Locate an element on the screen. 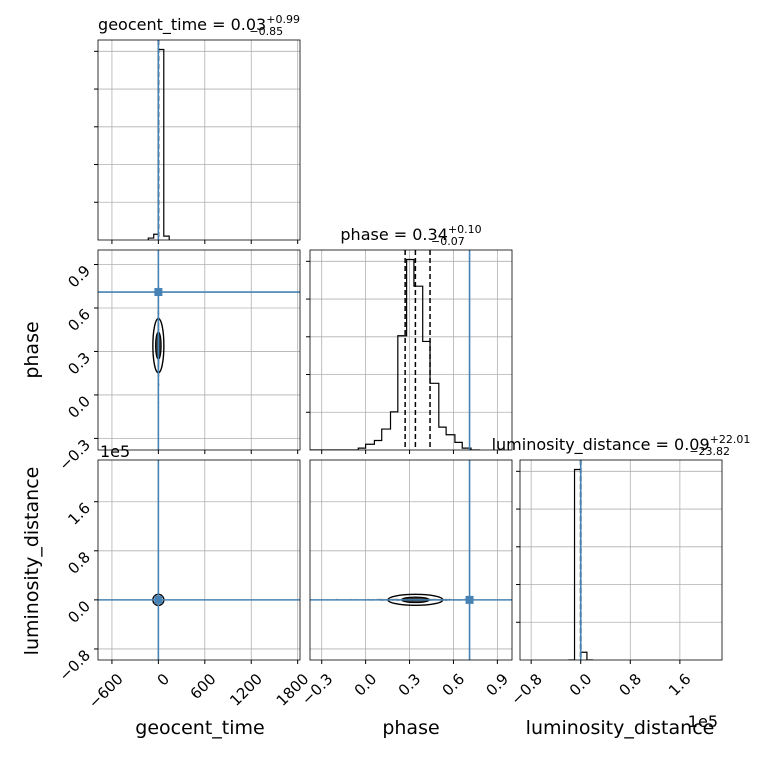 The image size is (760, 760). x-tick-label: 0.6 is located at coordinates (454, 685).